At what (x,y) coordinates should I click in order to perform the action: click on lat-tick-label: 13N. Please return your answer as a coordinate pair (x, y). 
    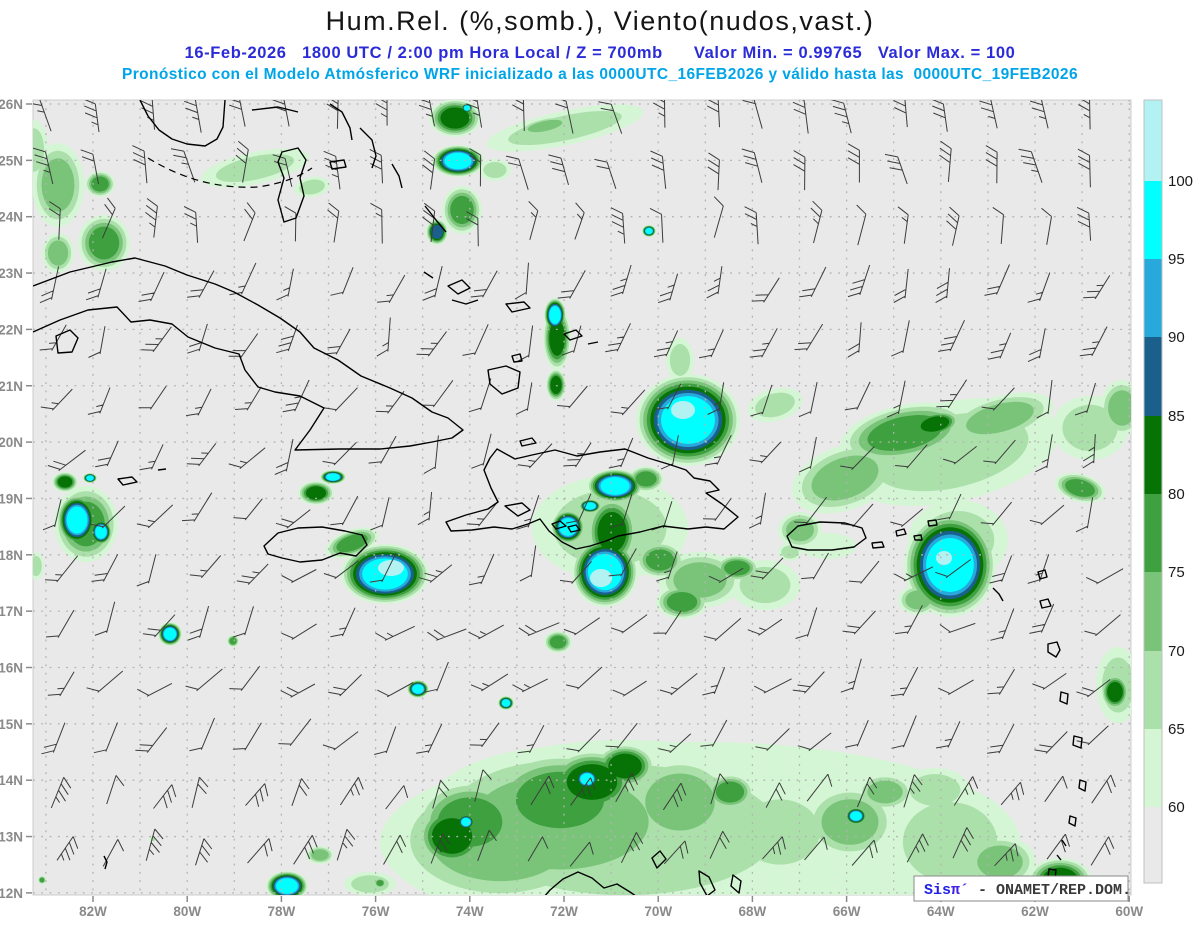
    Looking at the image, I should click on (11, 837).